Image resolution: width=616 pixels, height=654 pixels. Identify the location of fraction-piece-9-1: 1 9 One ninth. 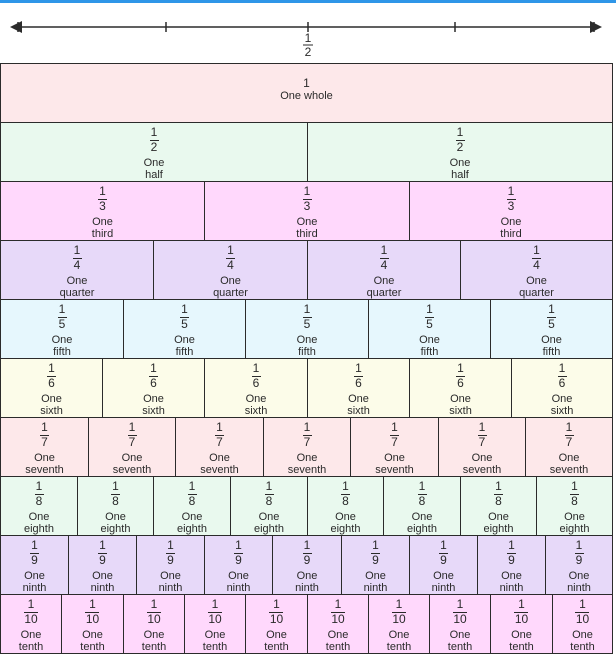
(34, 565).